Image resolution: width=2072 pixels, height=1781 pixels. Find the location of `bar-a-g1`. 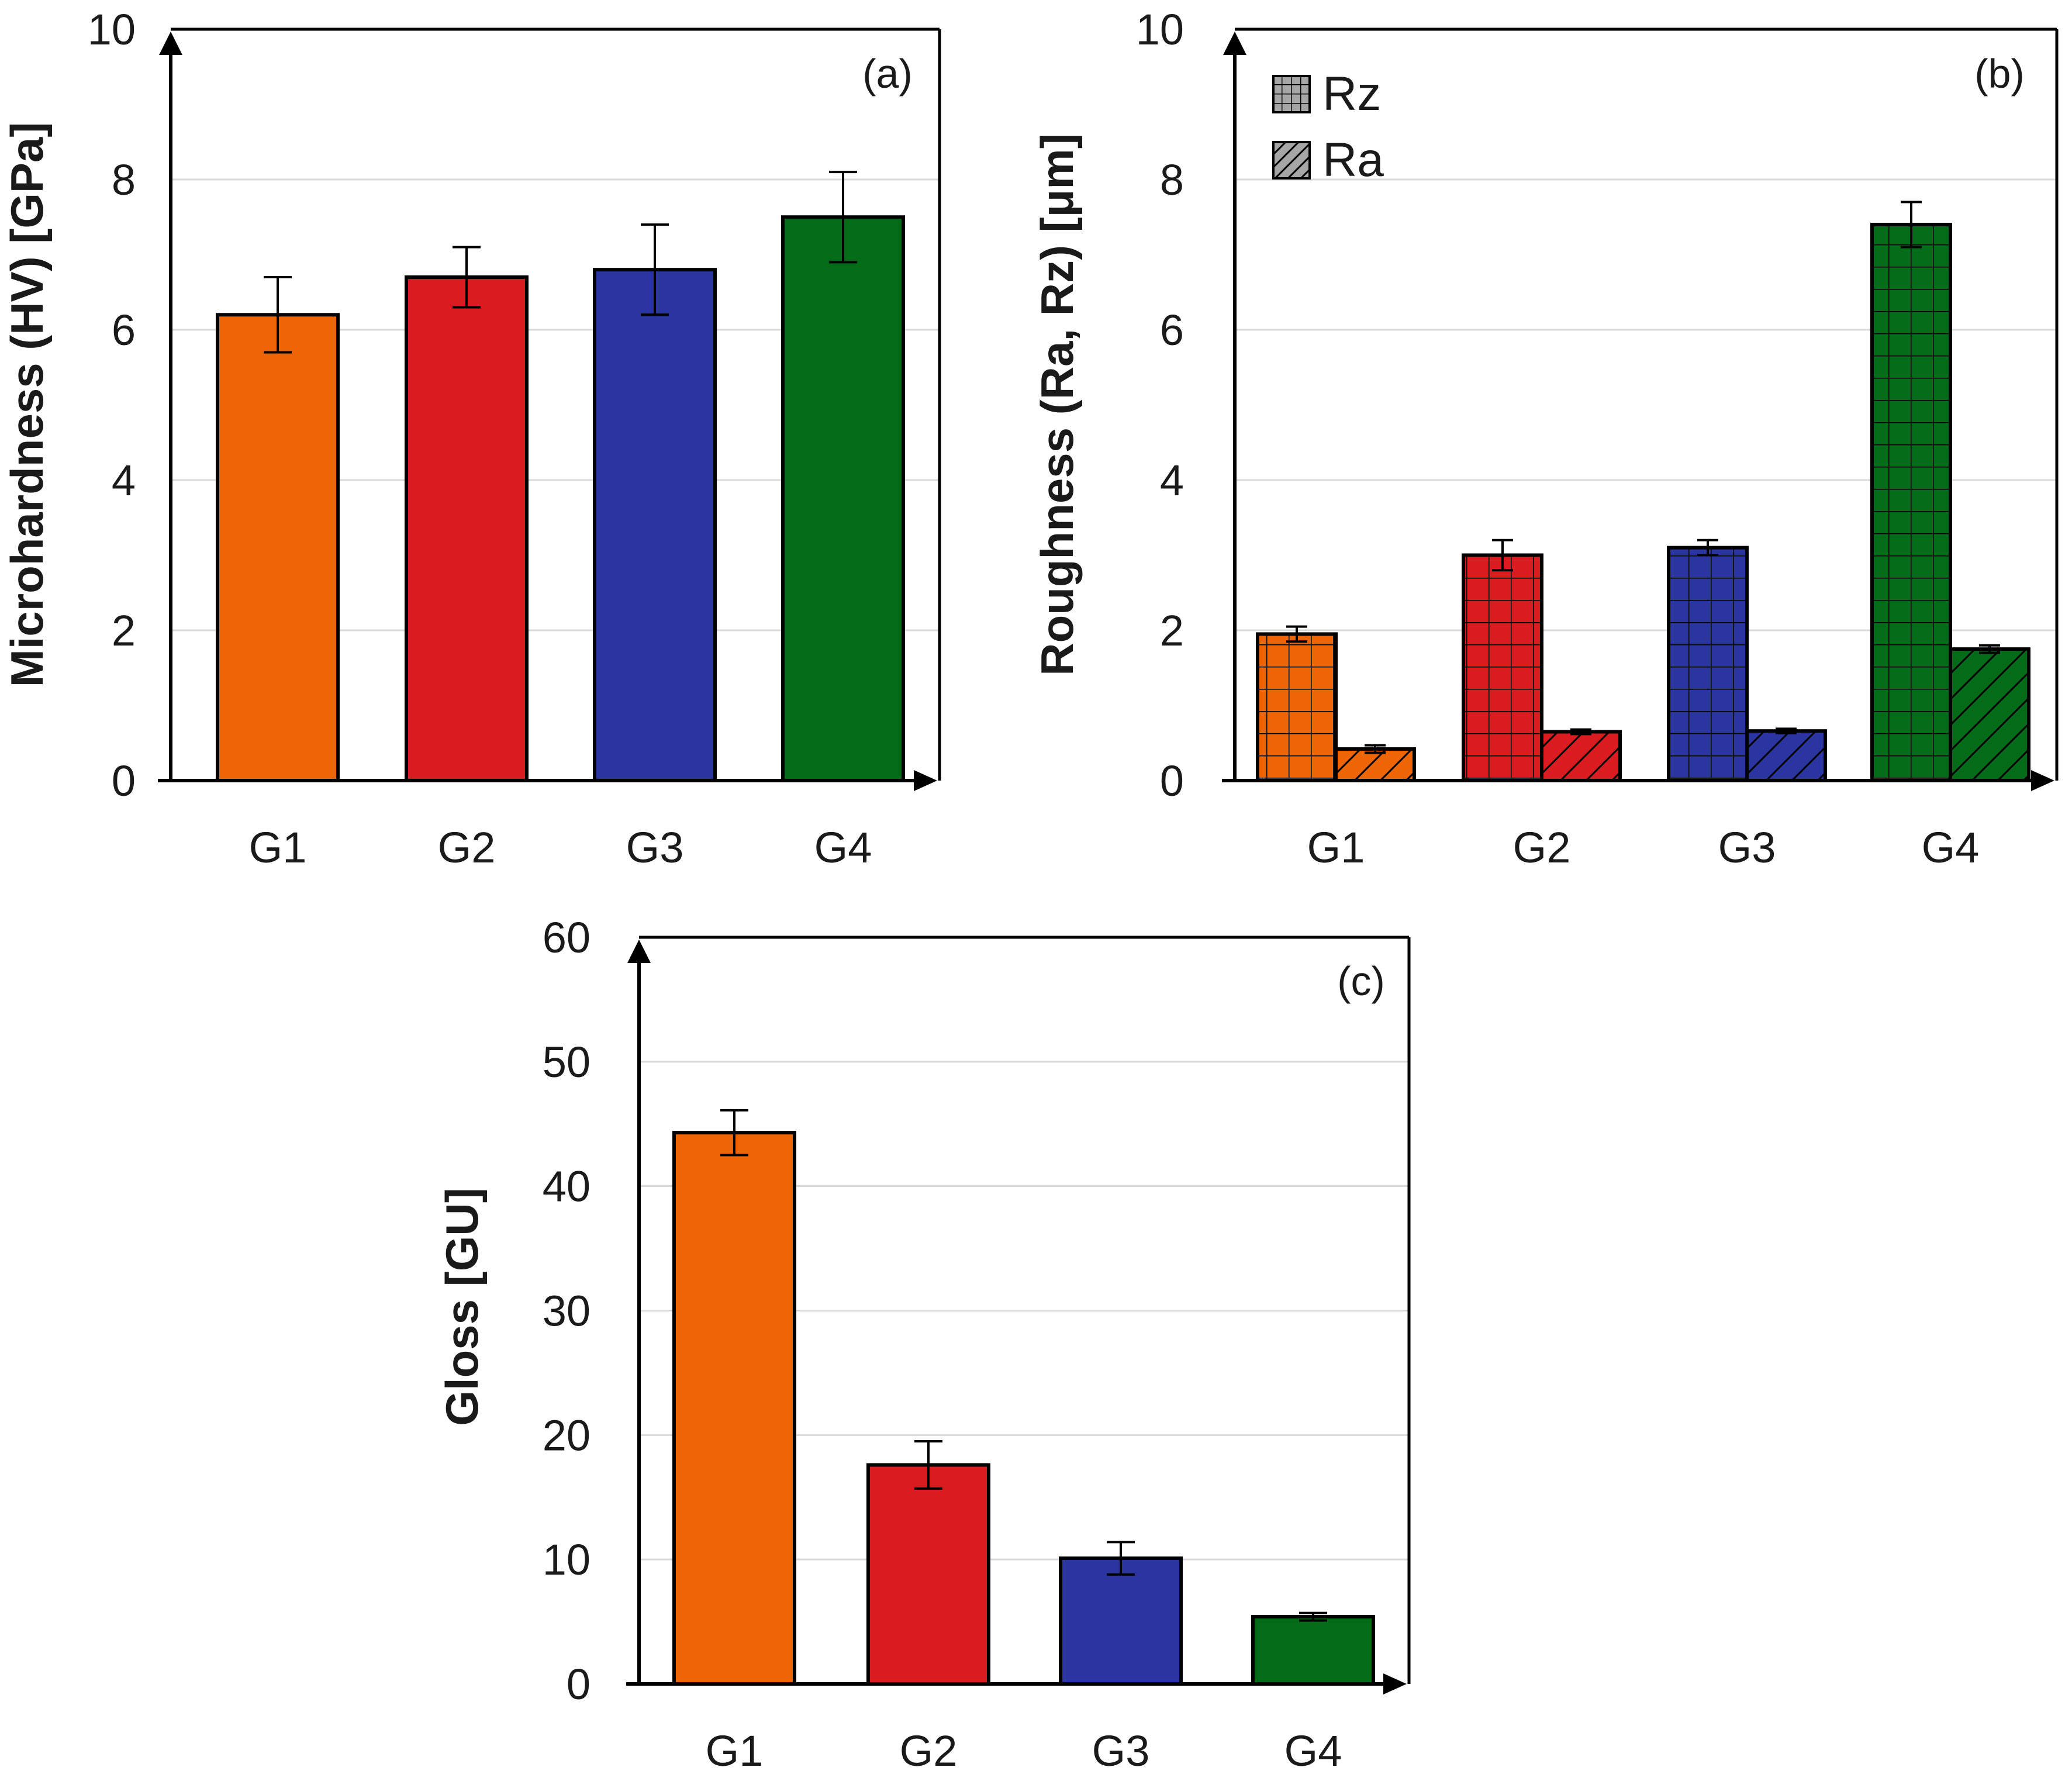

bar-a-g1 is located at coordinates (278, 547).